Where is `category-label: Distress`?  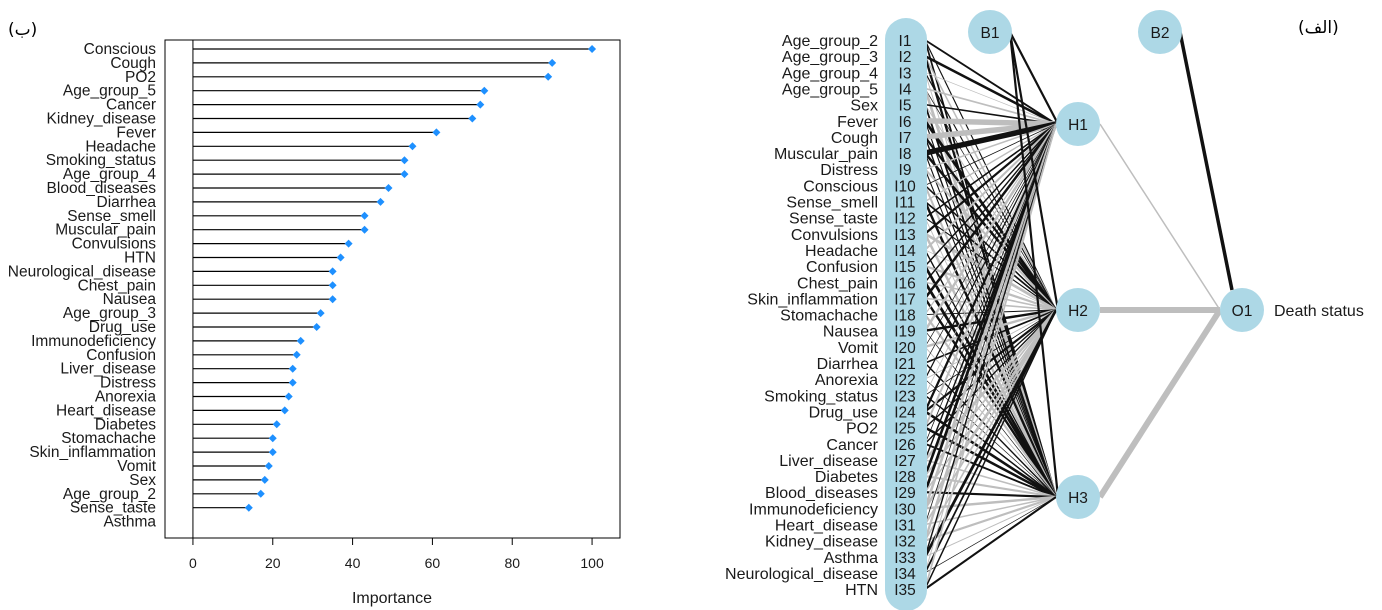
category-label: Distress is located at coordinates (128, 383).